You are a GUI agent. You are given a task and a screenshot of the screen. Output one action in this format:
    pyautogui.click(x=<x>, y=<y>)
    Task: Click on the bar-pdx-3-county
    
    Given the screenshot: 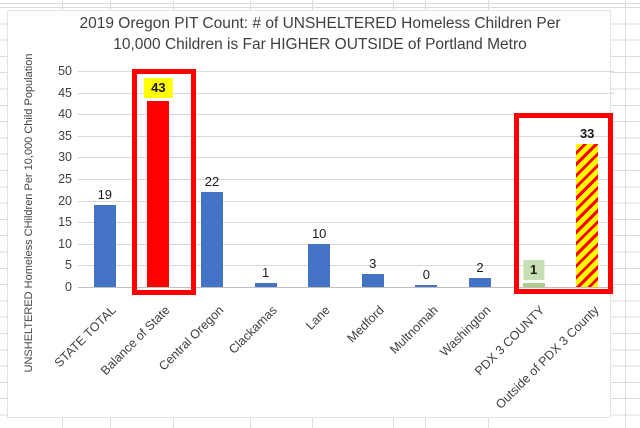 What is the action you would take?
    pyautogui.click(x=533, y=284)
    